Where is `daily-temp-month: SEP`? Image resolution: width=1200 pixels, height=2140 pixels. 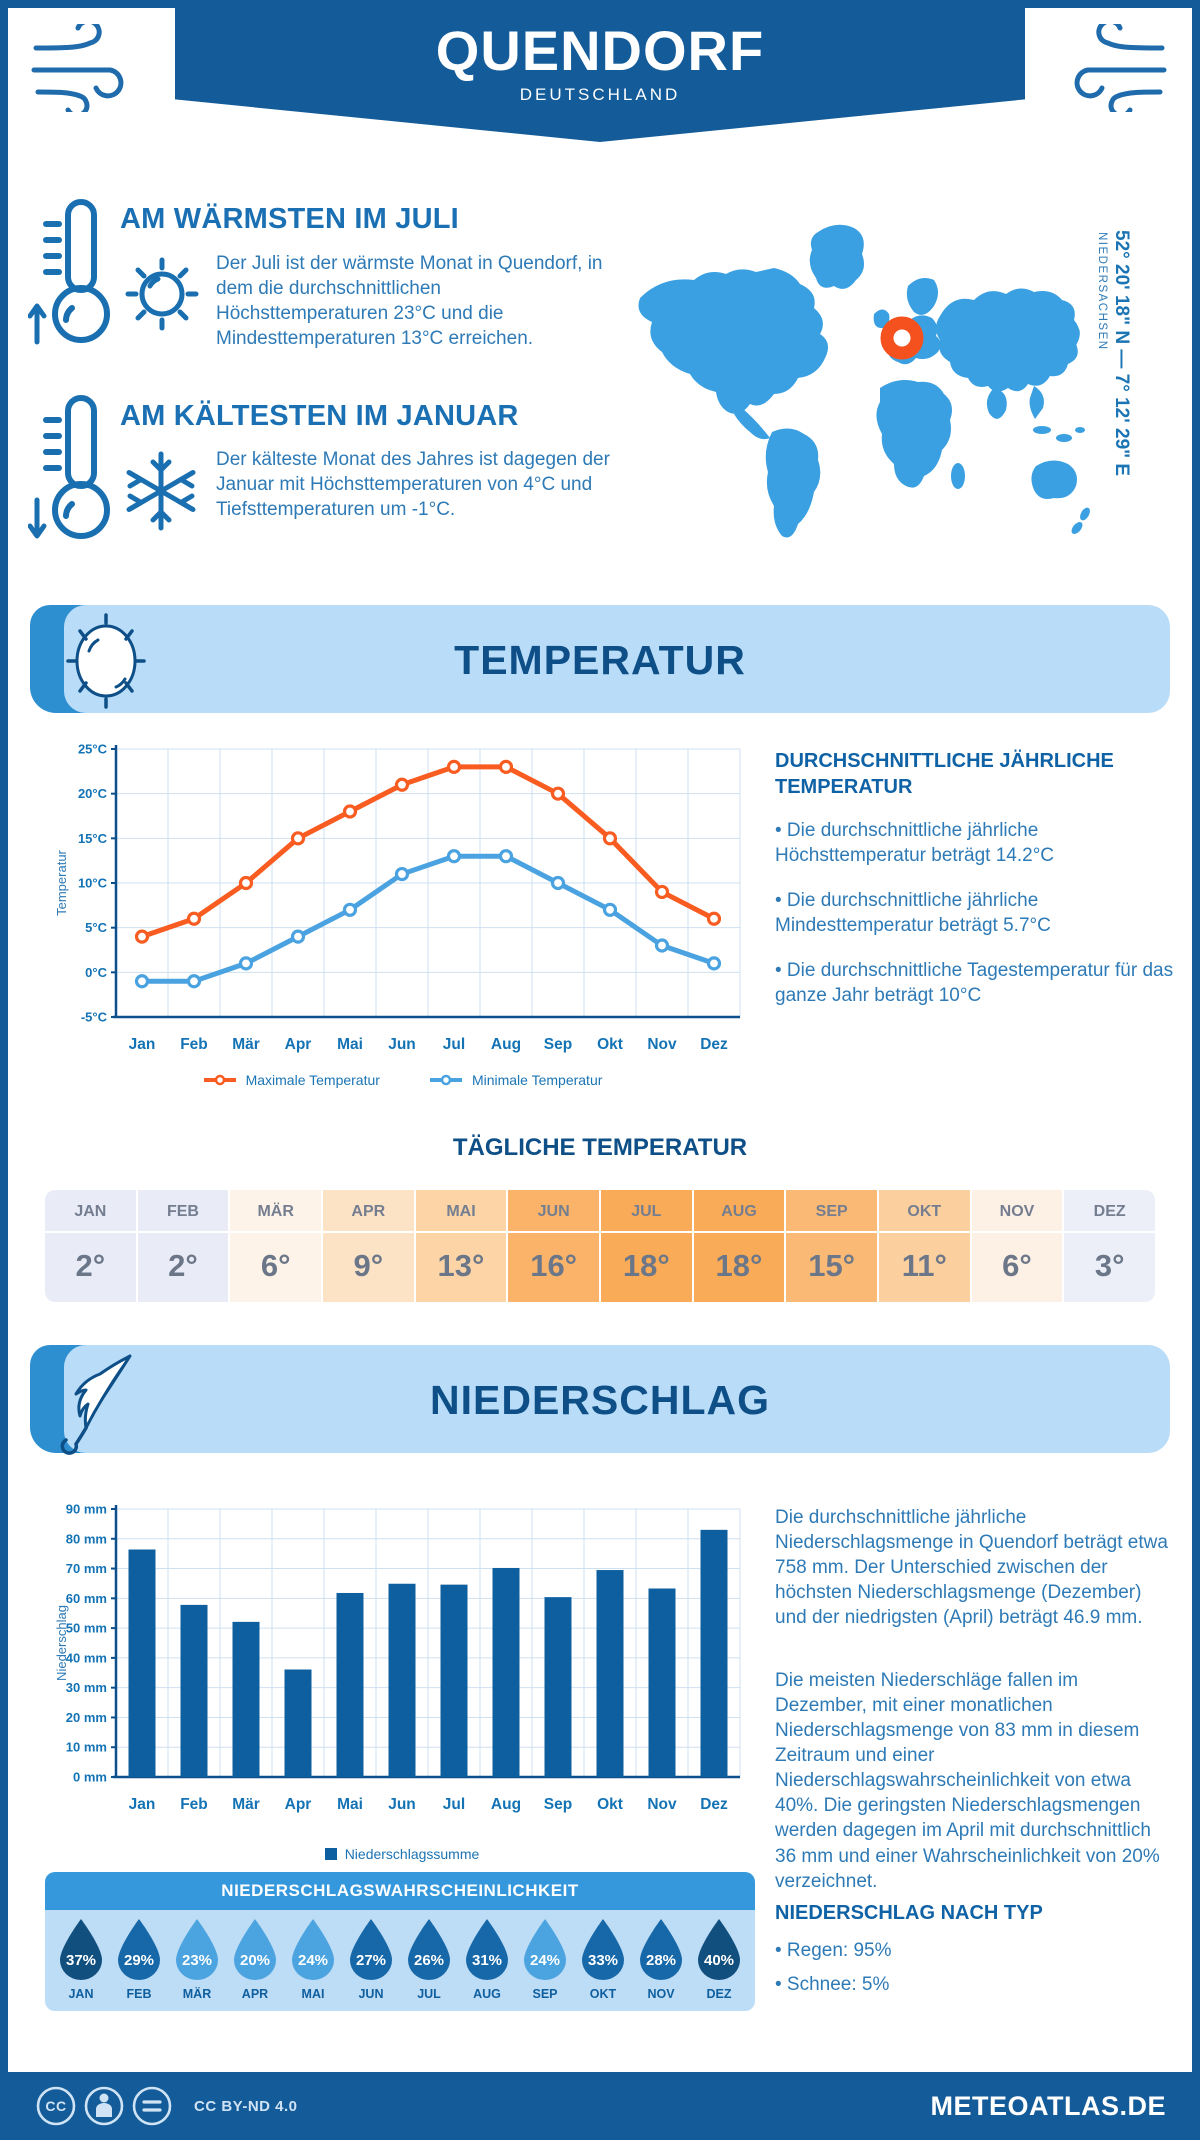 daily-temp-month: SEP is located at coordinates (831, 1211).